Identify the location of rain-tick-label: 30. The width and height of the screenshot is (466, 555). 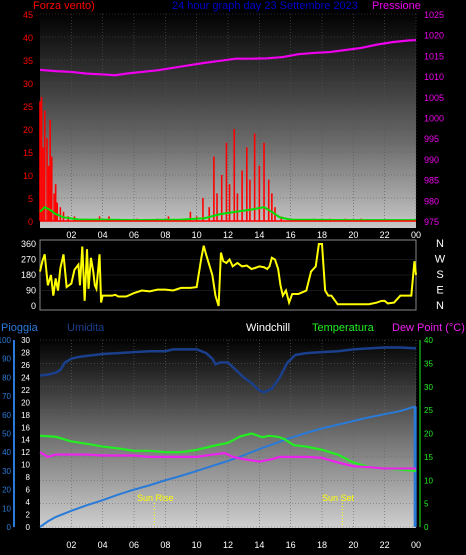
(6, 471).